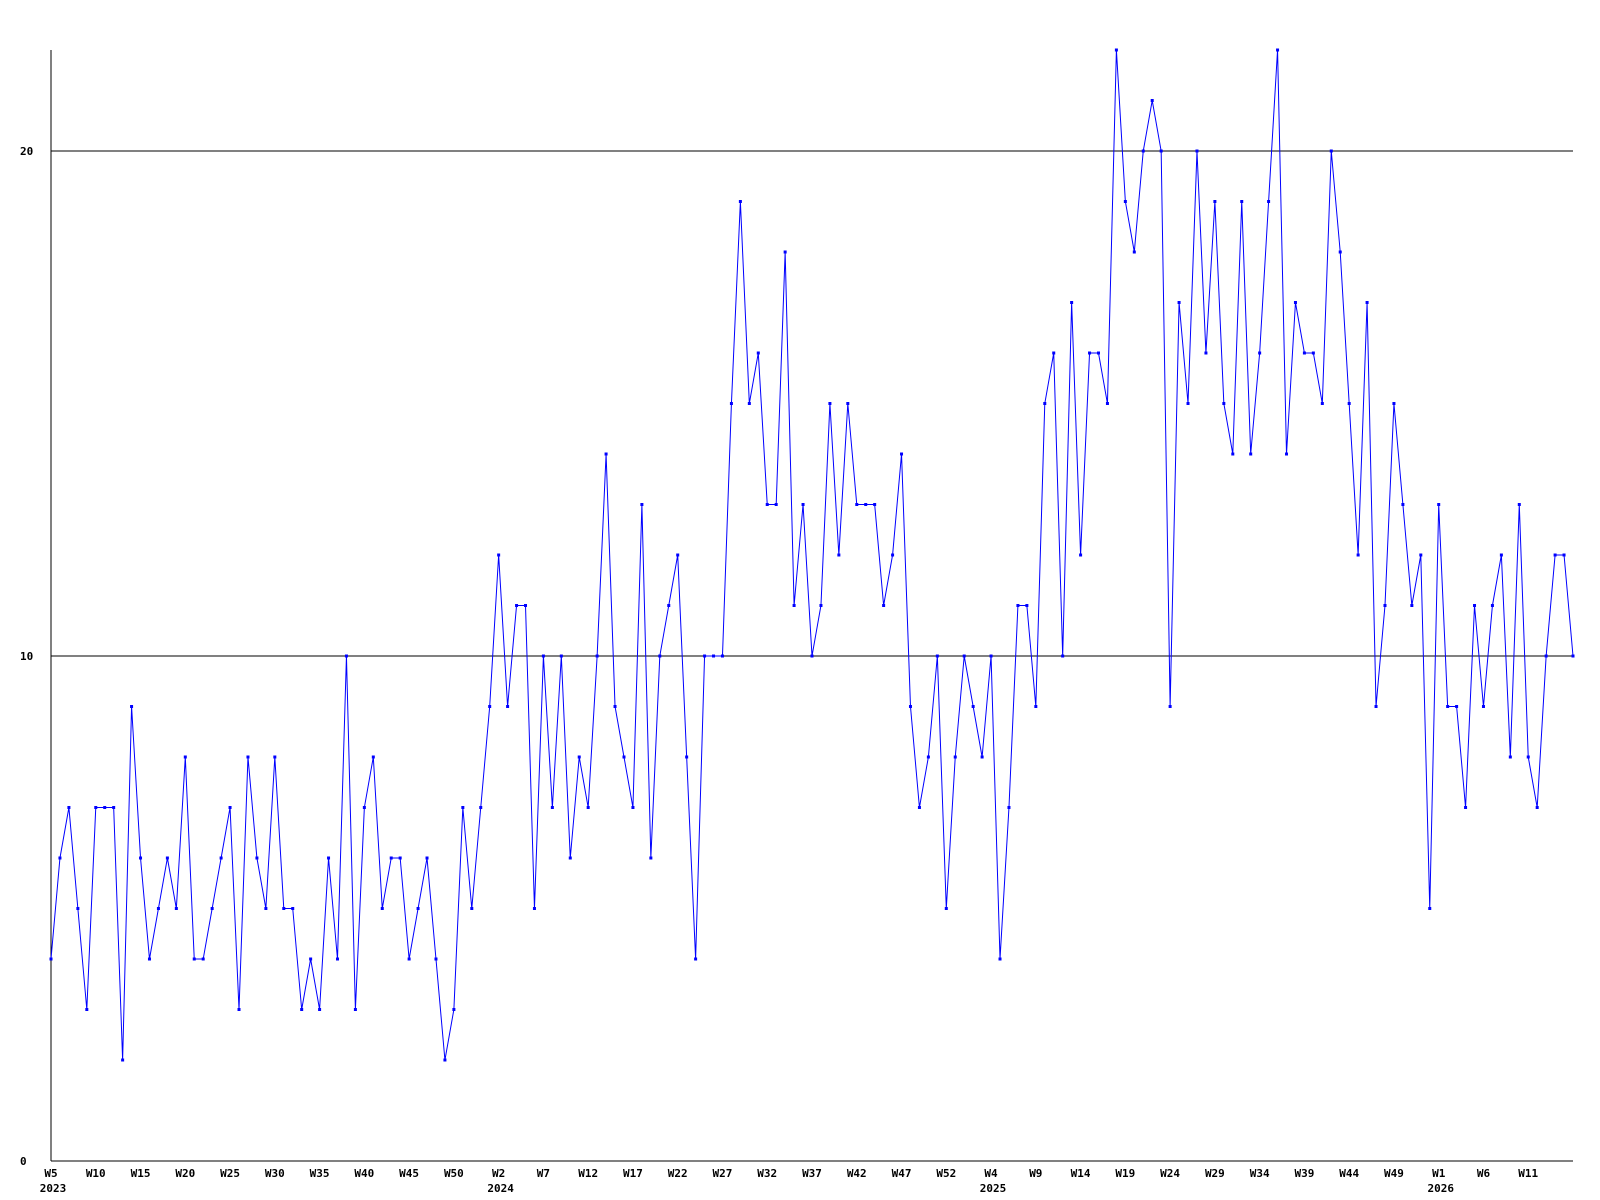 This screenshot has width=1600, height=1200. I want to click on x-tick-label: W24, so click(1170, 1173).